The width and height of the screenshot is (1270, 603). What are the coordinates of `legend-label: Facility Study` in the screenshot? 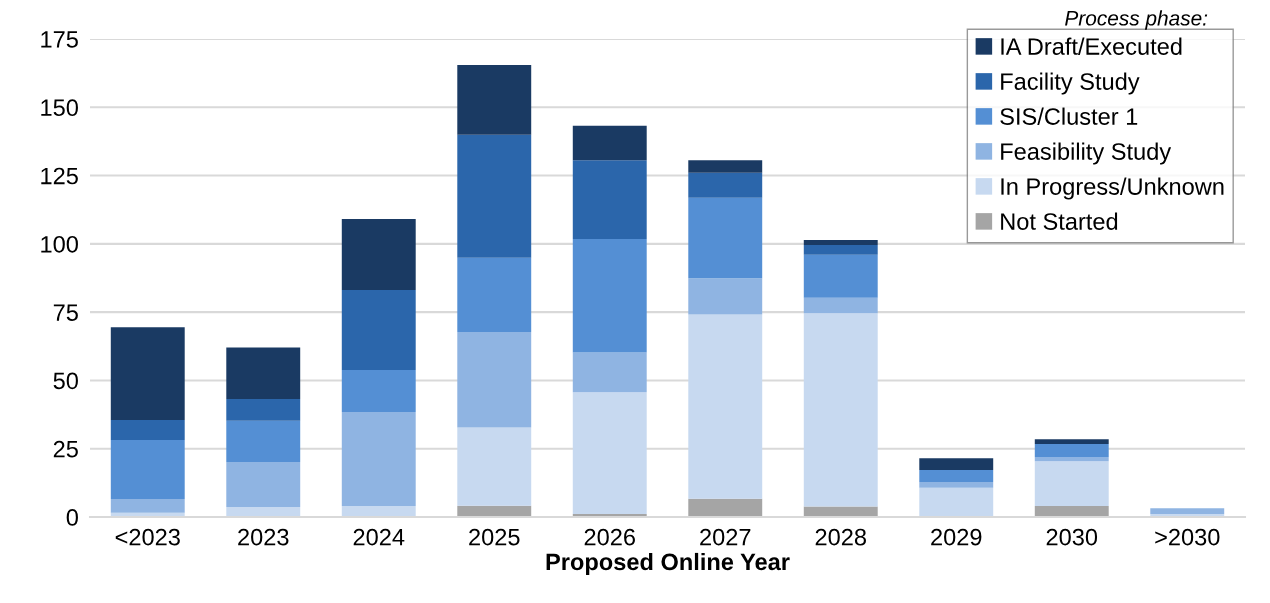 It's located at (1070, 83).